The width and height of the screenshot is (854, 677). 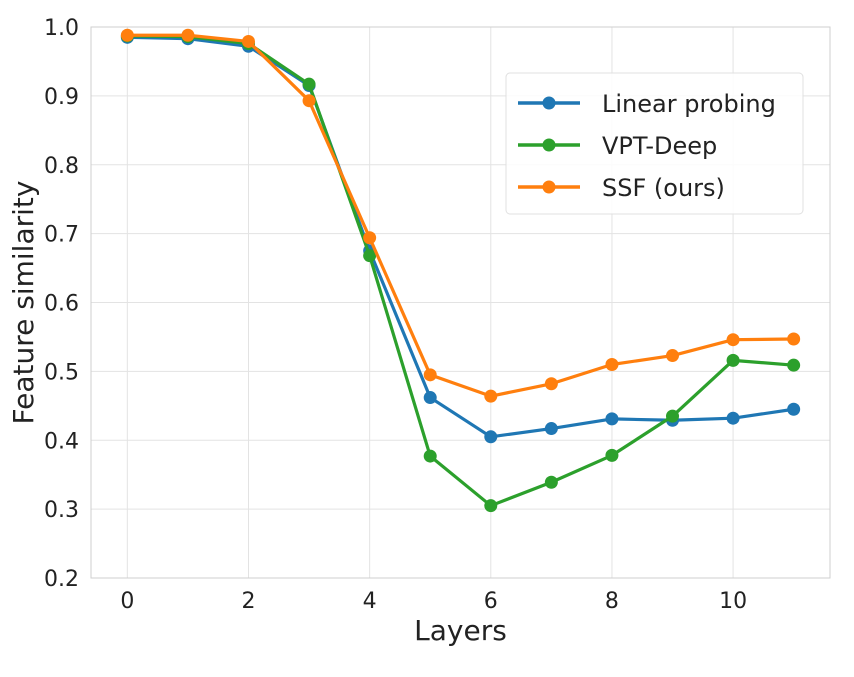 I want to click on legend-label: SSF (ours), so click(x=663, y=188).